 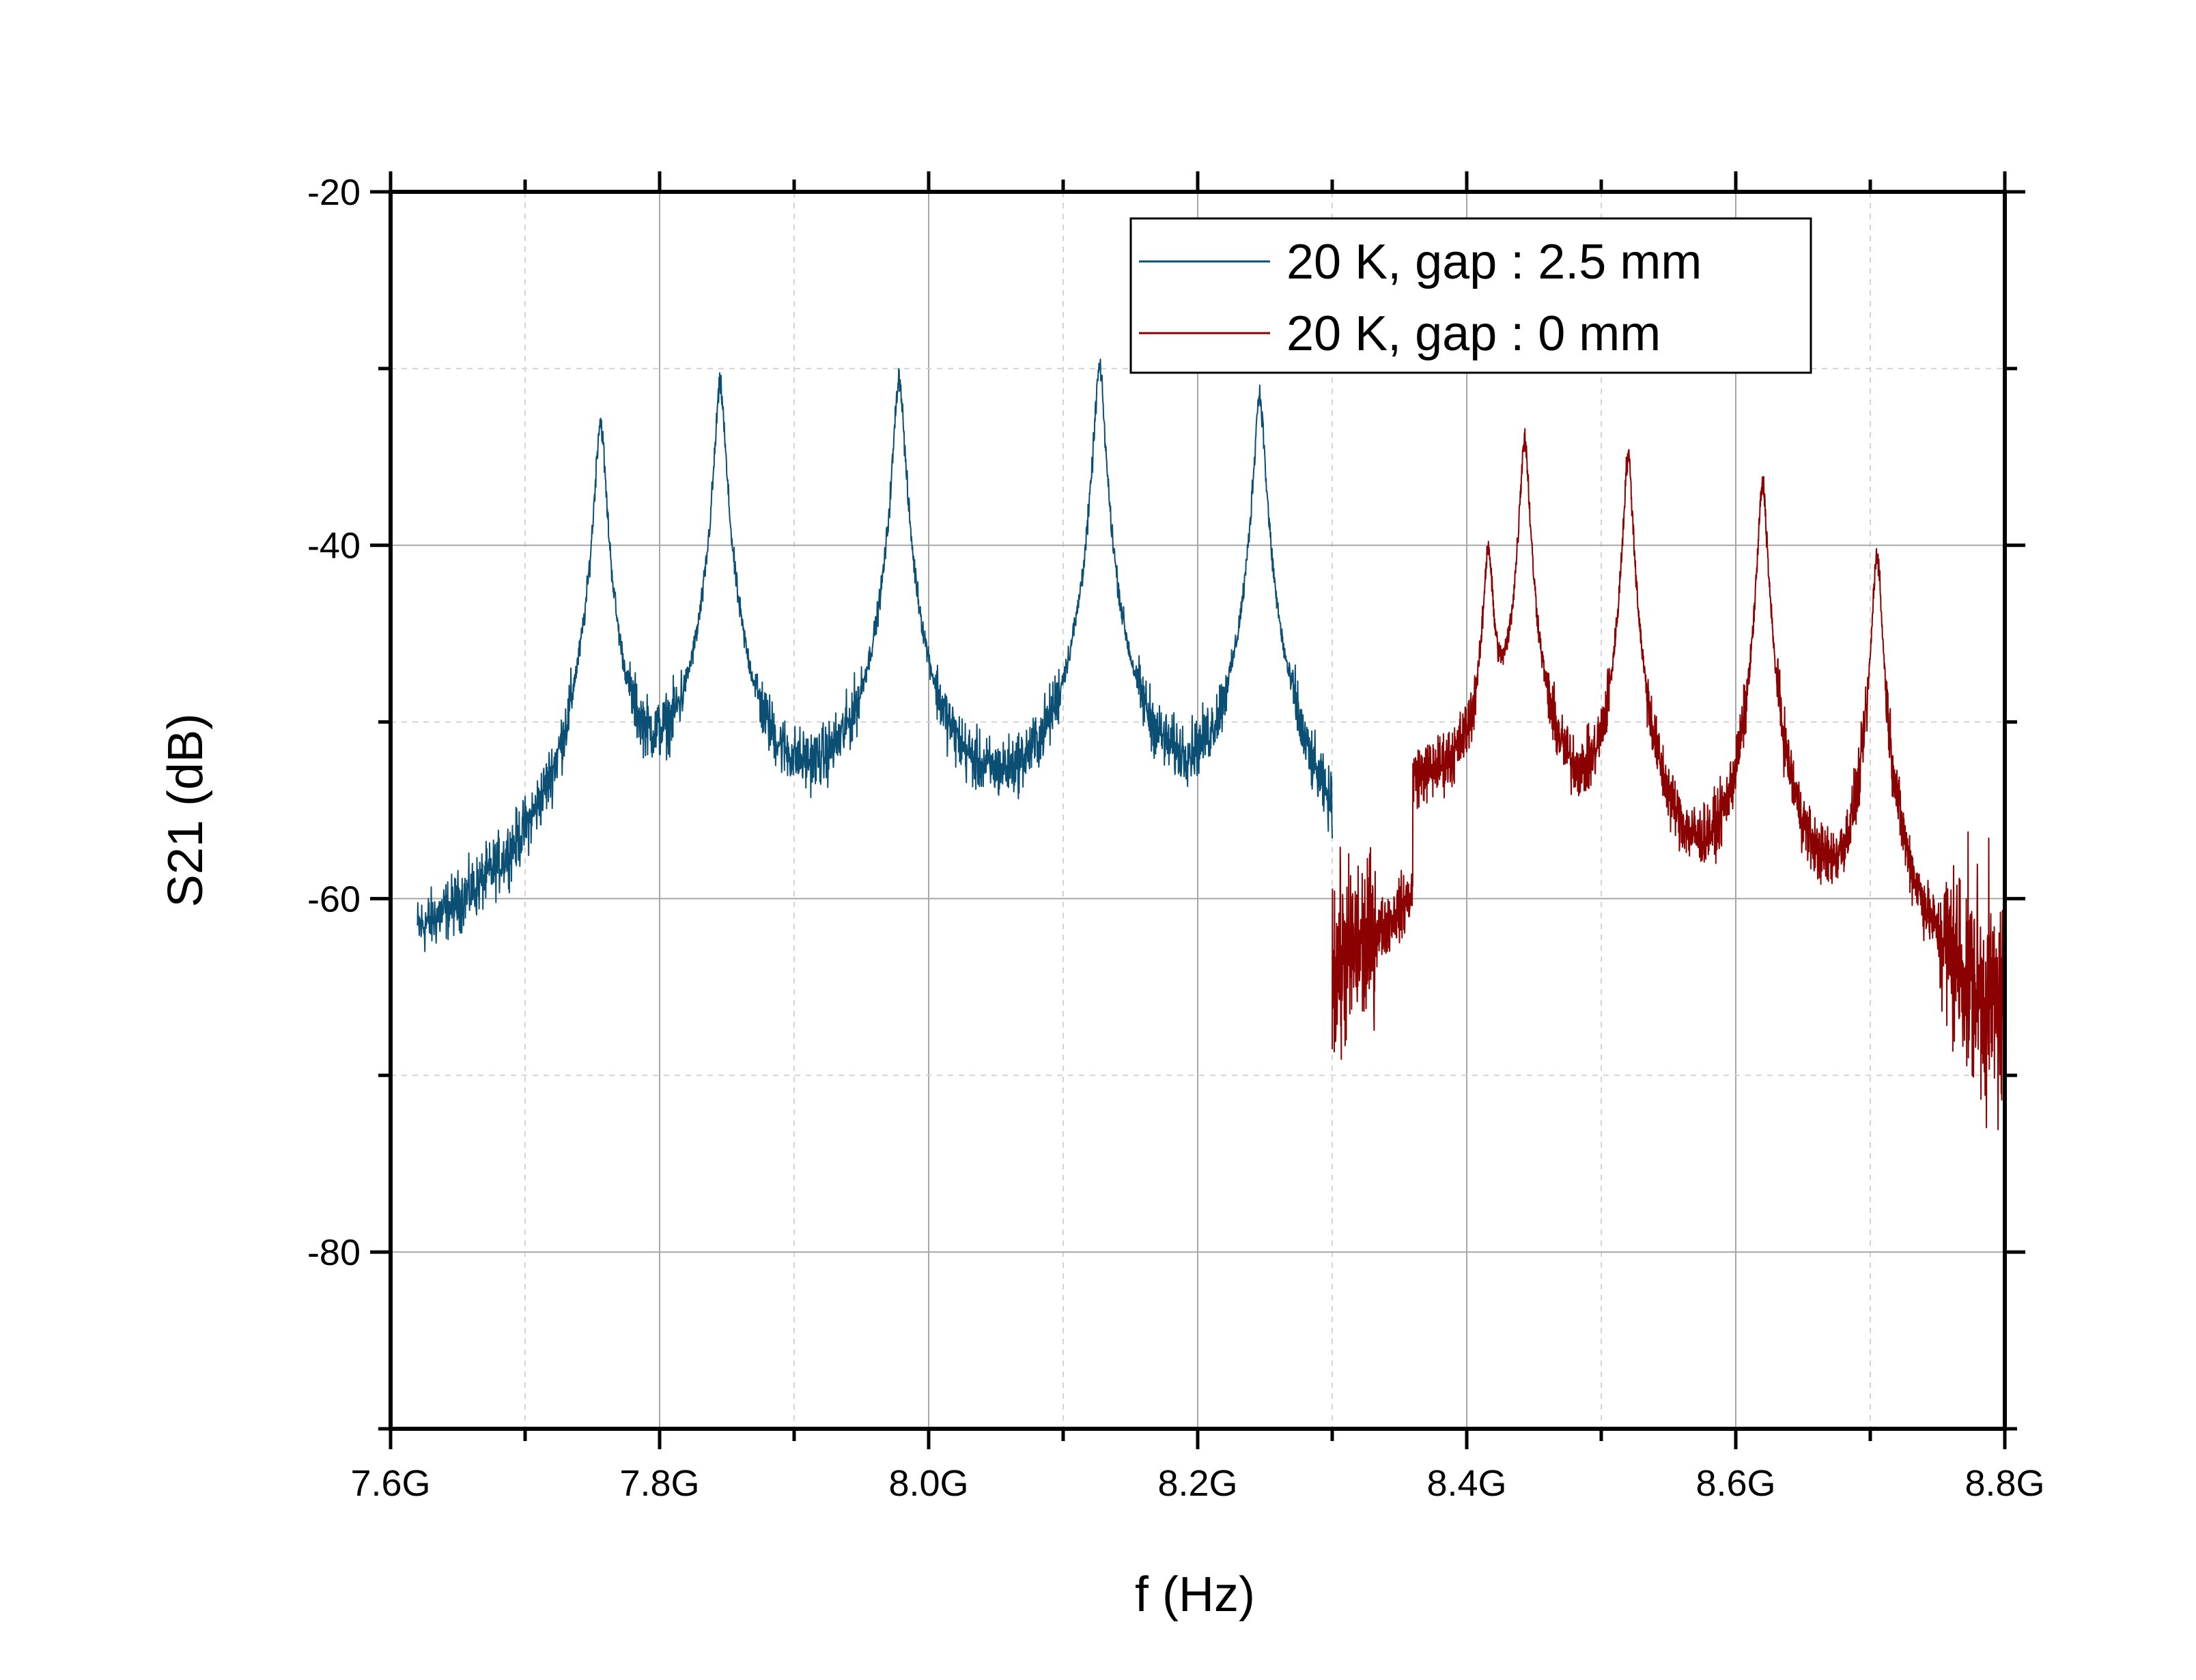 I want to click on y-tick-label: -40, so click(x=334, y=546).